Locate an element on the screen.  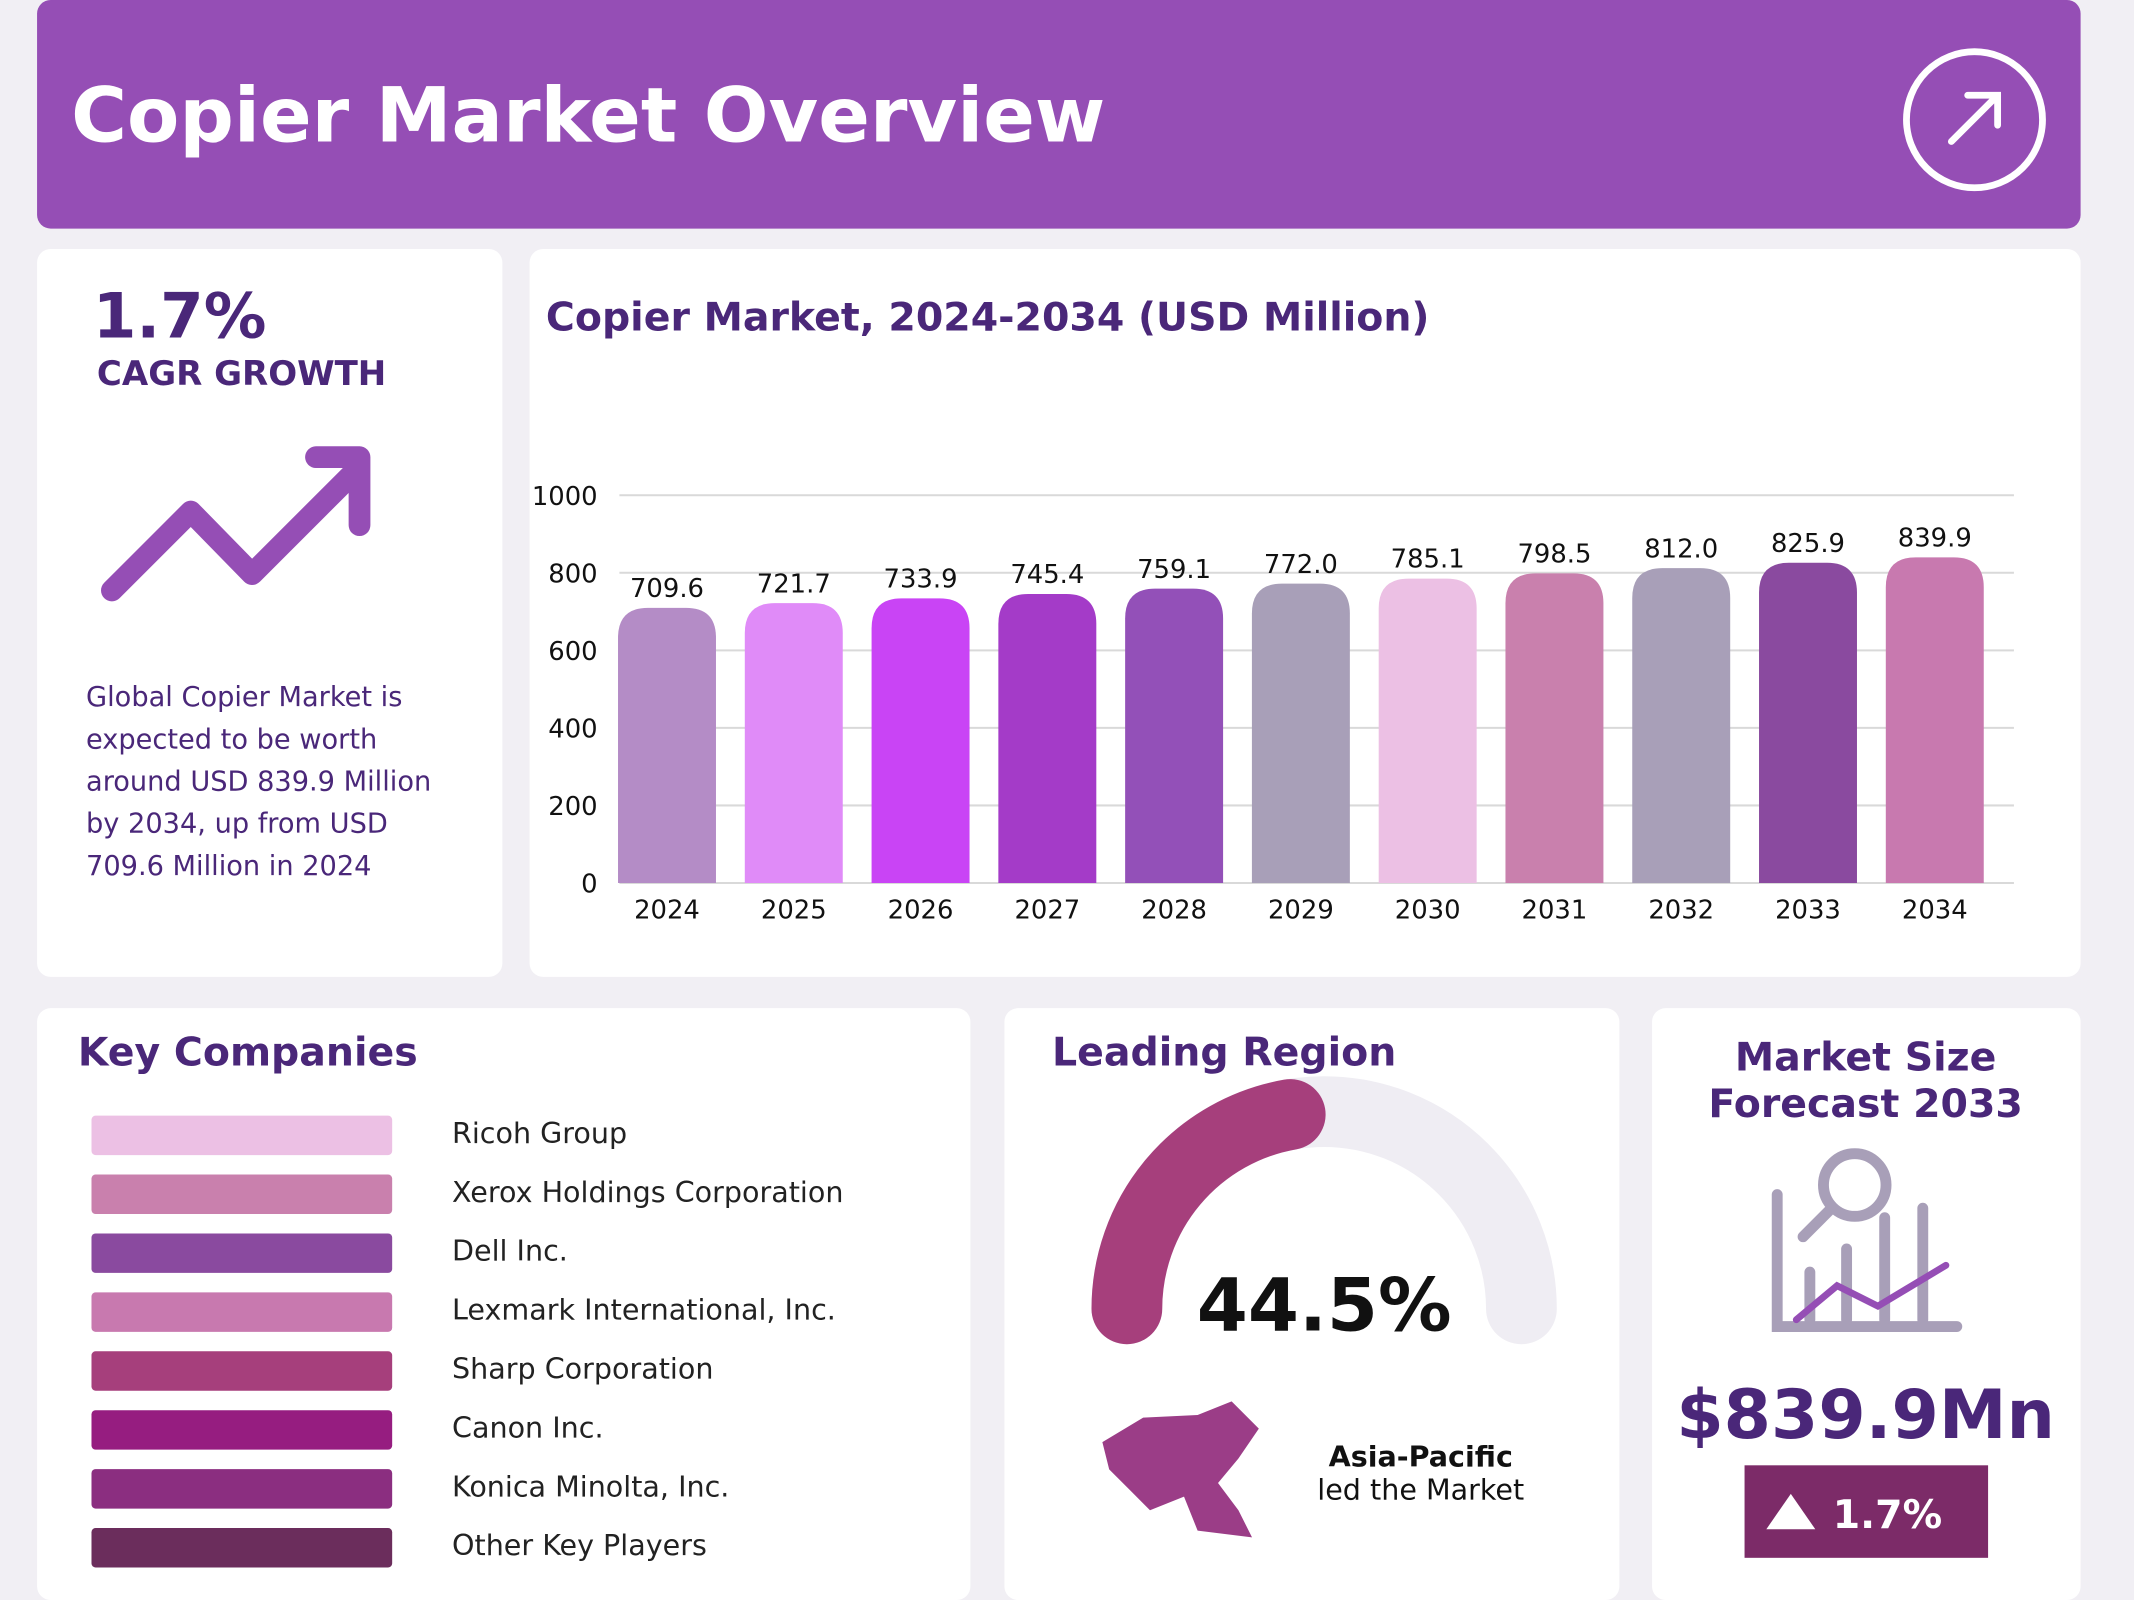
y-tick-label: 600 is located at coordinates (572, 652).